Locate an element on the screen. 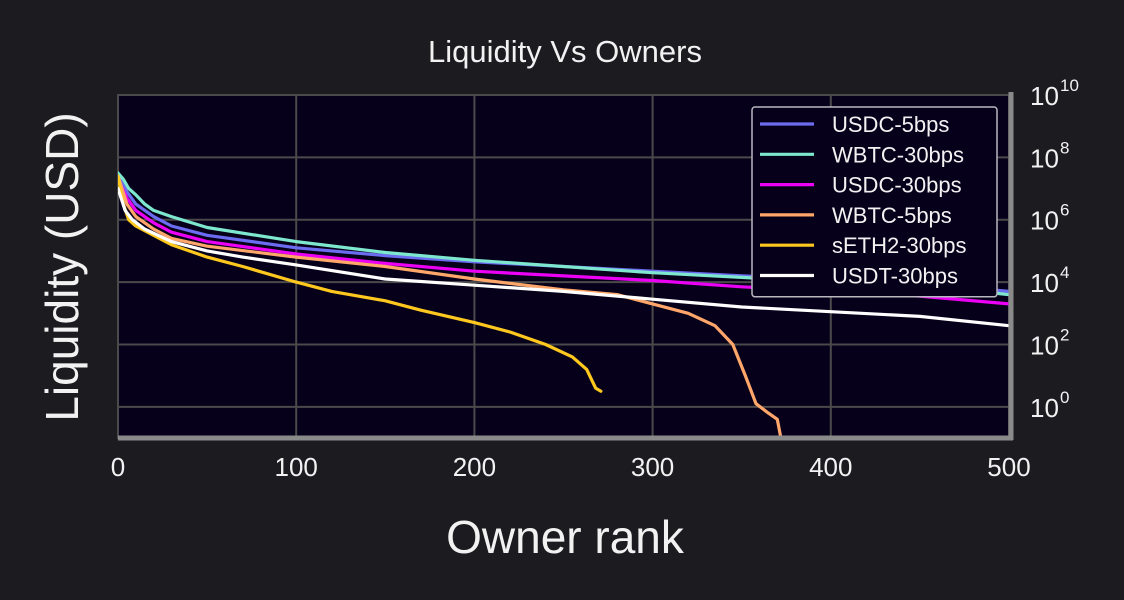  y-tick-label: 10 0 is located at coordinates (1049, 405).